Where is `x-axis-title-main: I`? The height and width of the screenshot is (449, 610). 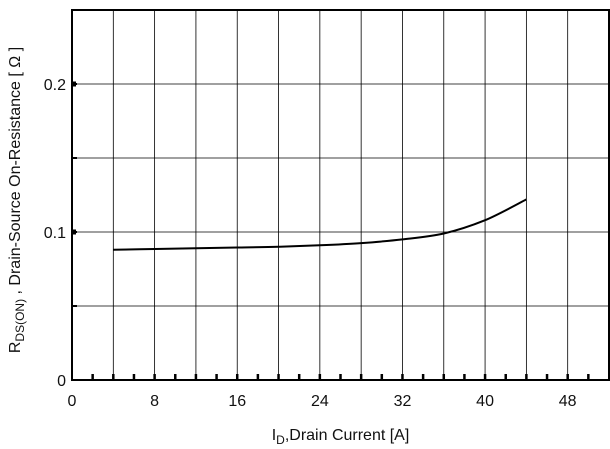 x-axis-title-main: I is located at coordinates (274, 435).